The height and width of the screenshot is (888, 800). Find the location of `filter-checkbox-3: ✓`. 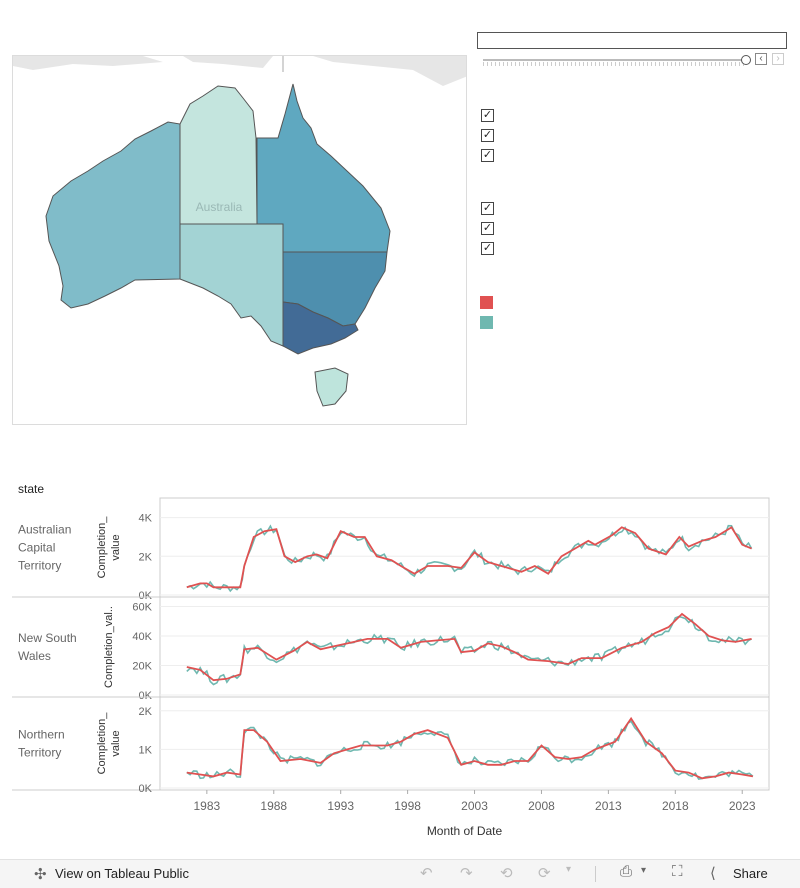

filter-checkbox-3: ✓ is located at coordinates (487, 155).